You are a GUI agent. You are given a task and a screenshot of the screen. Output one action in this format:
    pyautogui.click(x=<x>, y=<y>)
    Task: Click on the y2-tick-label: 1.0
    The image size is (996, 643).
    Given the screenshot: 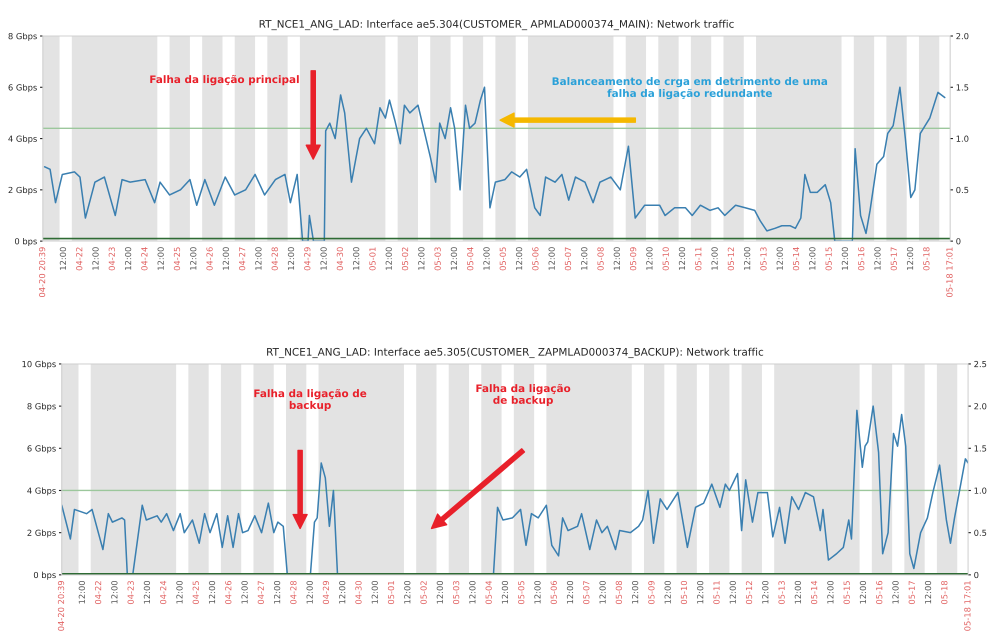 What is the action you would take?
    pyautogui.click(x=980, y=490)
    